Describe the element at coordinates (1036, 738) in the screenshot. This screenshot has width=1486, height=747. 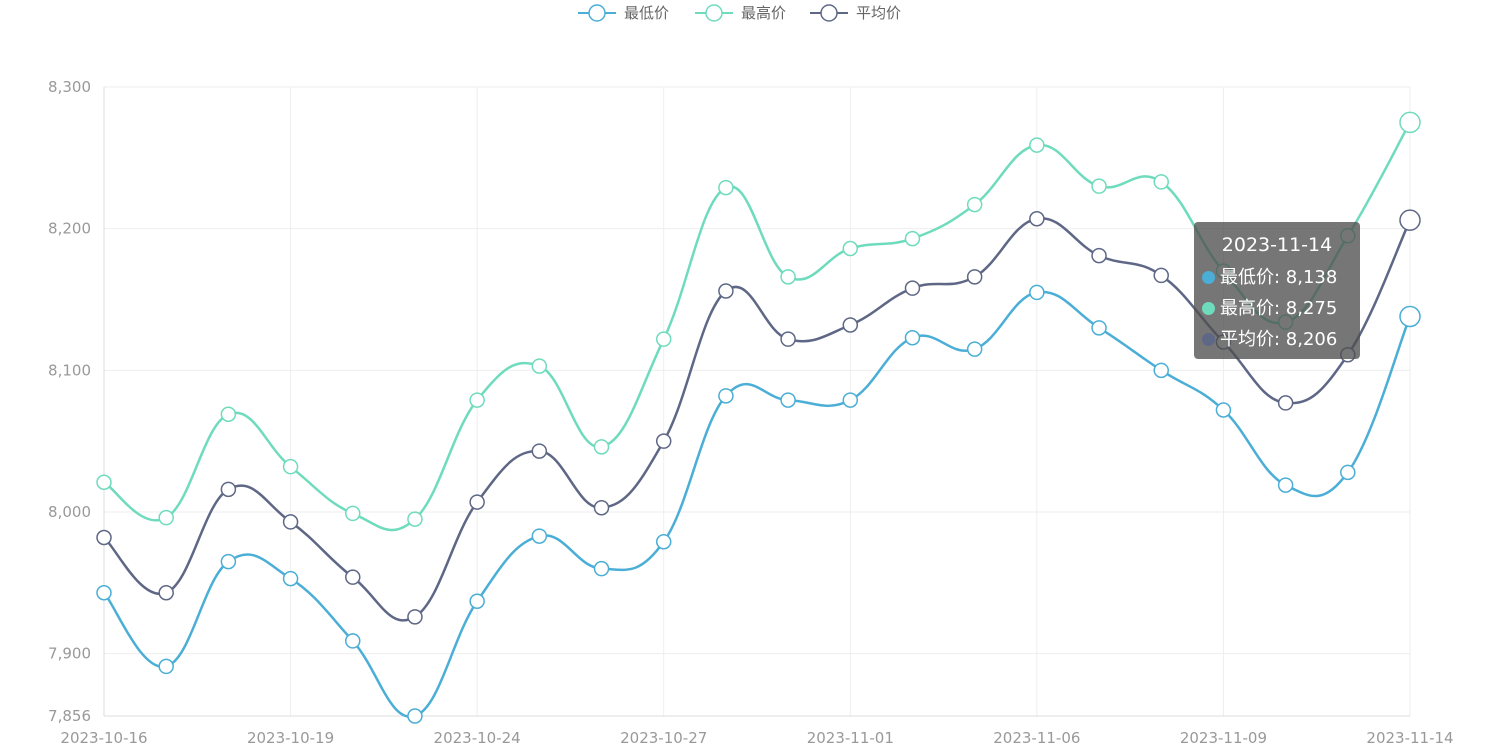
I see `x-tick-label: 2023-11-06` at that location.